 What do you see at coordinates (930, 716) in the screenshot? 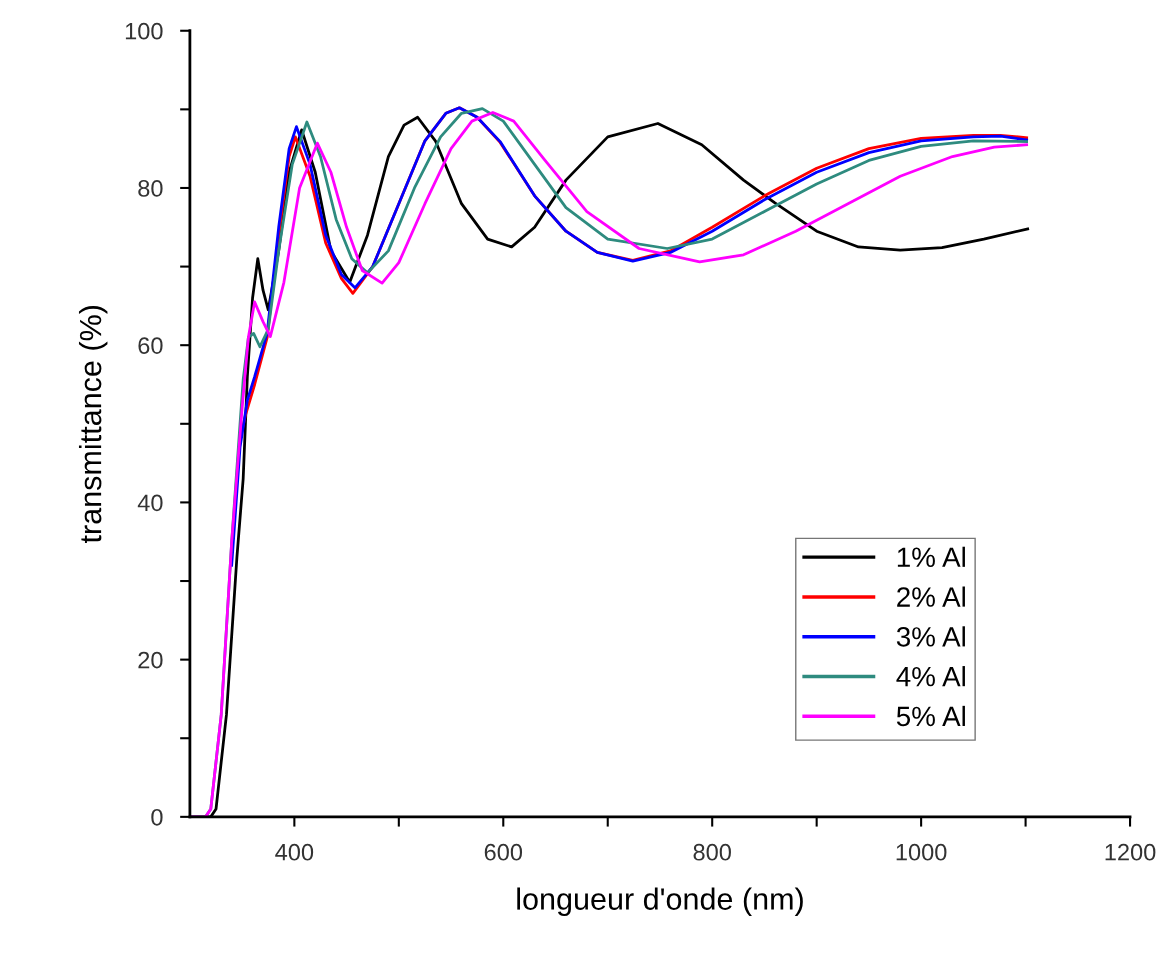
I see `legend-label: 5% Al` at bounding box center [930, 716].